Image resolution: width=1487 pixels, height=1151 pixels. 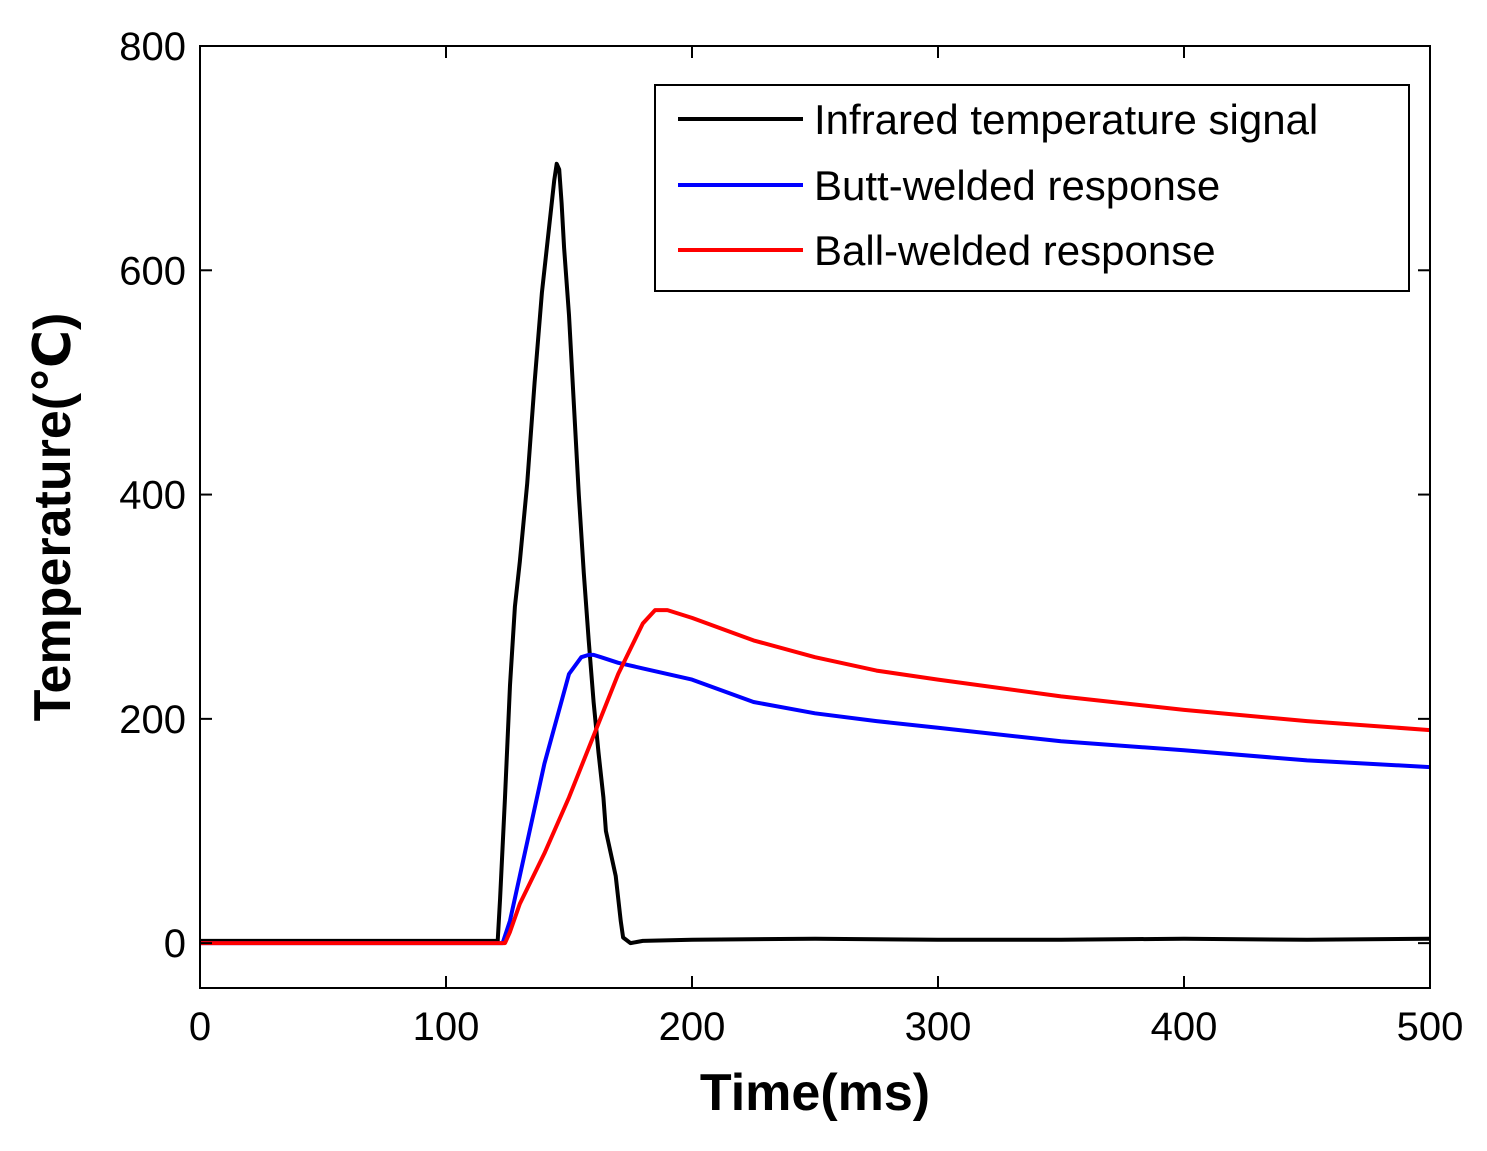 What do you see at coordinates (1430, 1027) in the screenshot?
I see `x-tick-label: 500` at bounding box center [1430, 1027].